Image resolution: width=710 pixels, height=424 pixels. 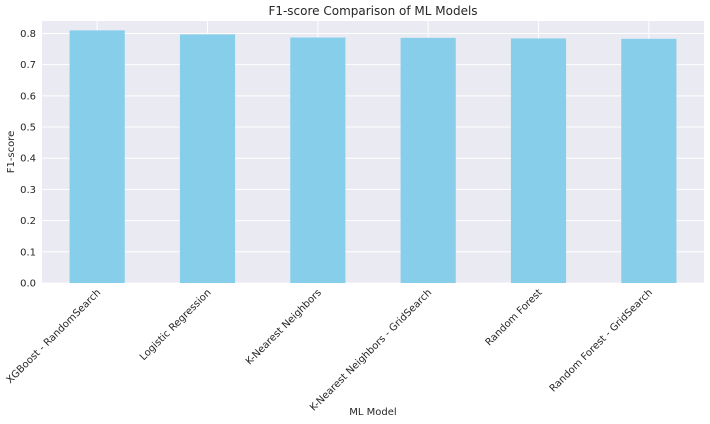 What do you see at coordinates (371, 350) in the screenshot?
I see `x-tick-label: K-Nearest Neighbors - GridSearch` at bounding box center [371, 350].